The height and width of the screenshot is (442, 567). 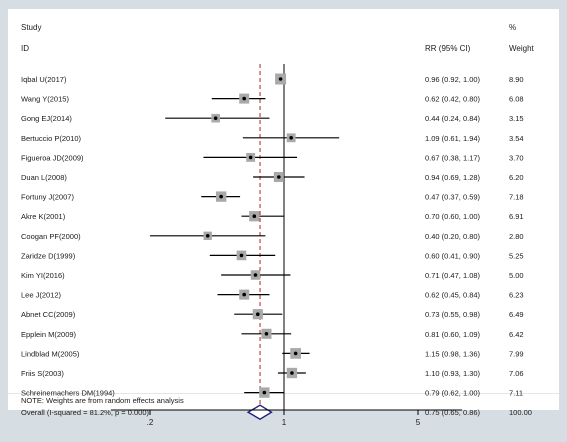 What do you see at coordinates (448, 48) in the screenshot?
I see `header-rr: RR (95% CI)` at bounding box center [448, 48].